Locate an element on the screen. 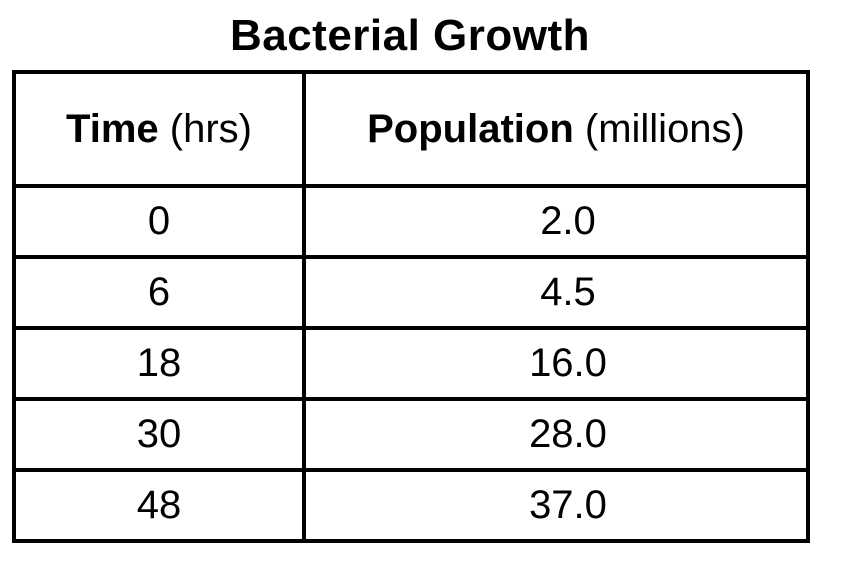 The width and height of the screenshot is (852, 579). population-cell: 4.5 is located at coordinates (556, 292).